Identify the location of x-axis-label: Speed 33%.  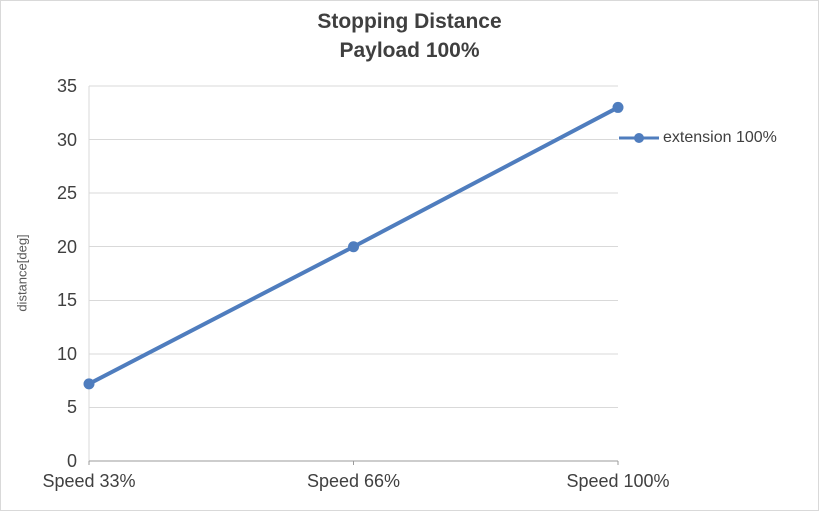
(89, 481).